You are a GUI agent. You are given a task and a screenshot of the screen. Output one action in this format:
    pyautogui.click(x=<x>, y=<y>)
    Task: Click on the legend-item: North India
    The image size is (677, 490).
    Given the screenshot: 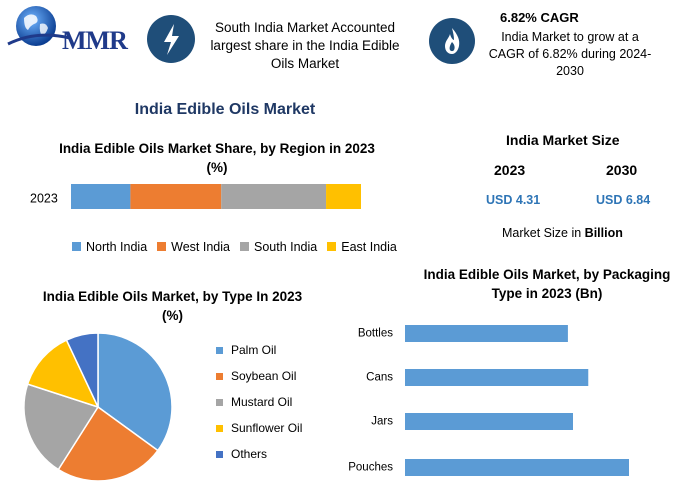 What is the action you would take?
    pyautogui.click(x=109, y=247)
    